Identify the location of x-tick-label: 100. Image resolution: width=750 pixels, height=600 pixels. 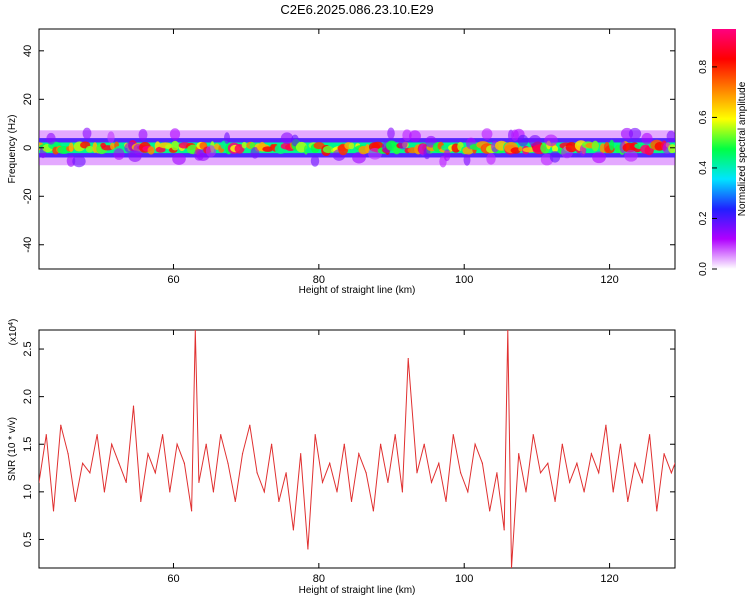
(464, 579).